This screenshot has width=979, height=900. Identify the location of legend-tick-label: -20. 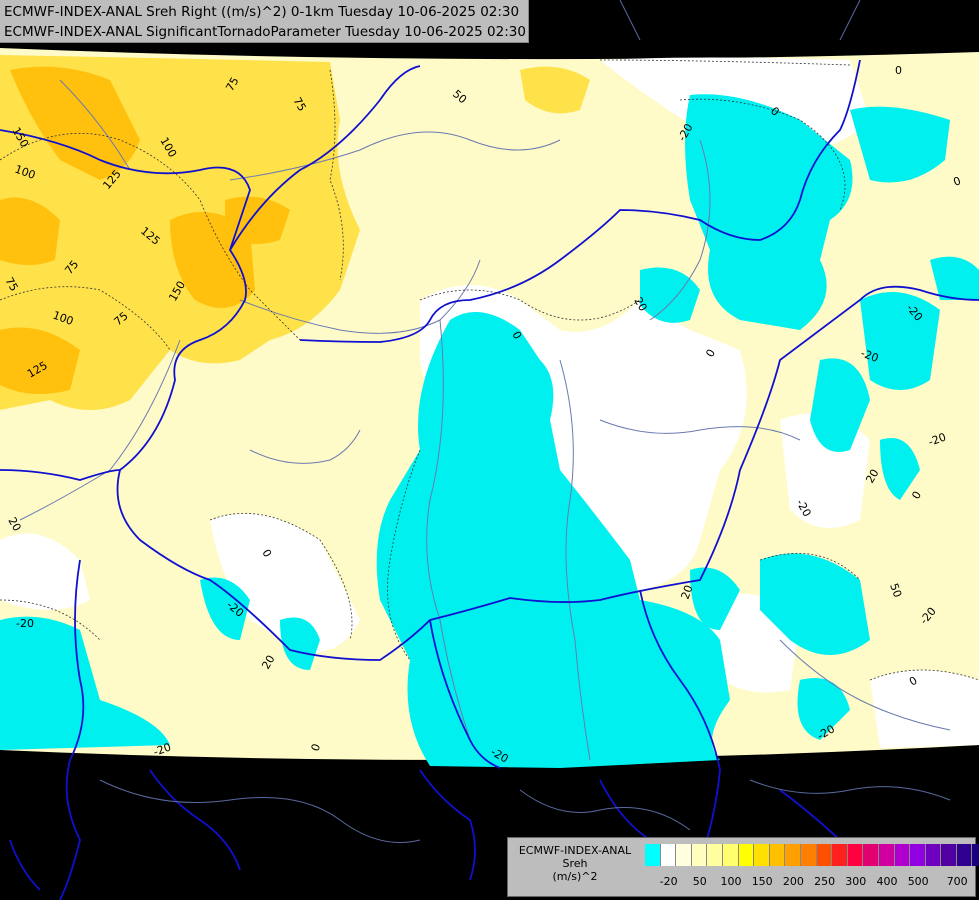
(668, 881).